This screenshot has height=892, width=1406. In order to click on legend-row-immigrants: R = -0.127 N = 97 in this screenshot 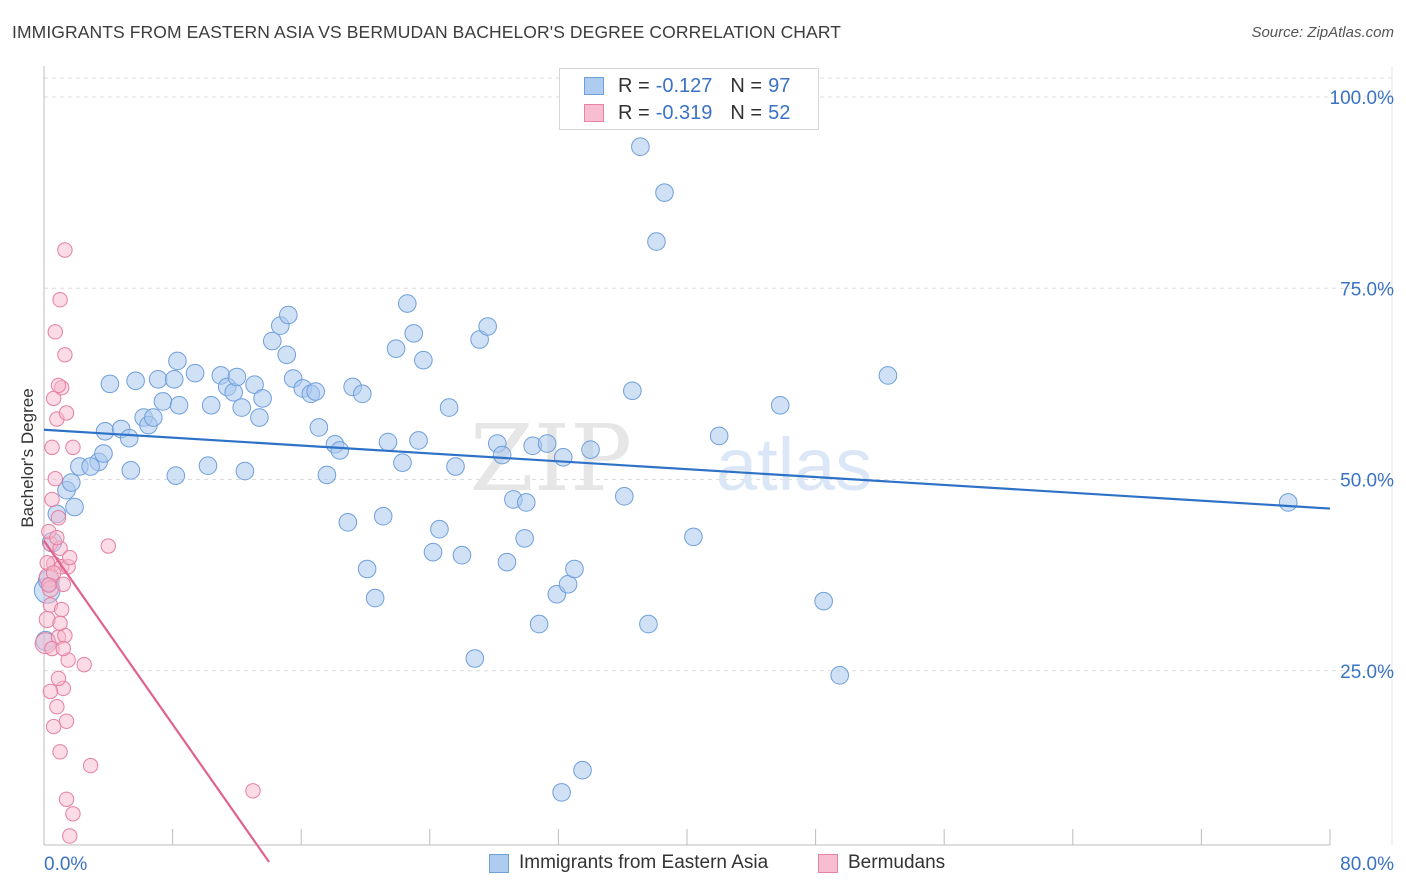, I will do `click(687, 86)`.